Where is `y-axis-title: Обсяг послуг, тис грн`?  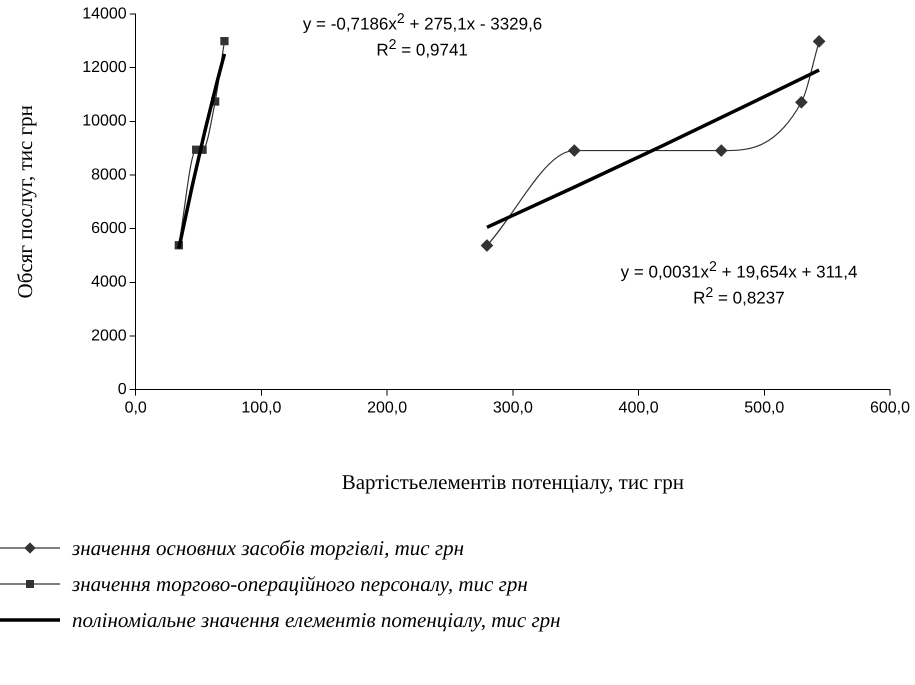 y-axis-title: Обсяг послуг, тис грн is located at coordinates (25, 201).